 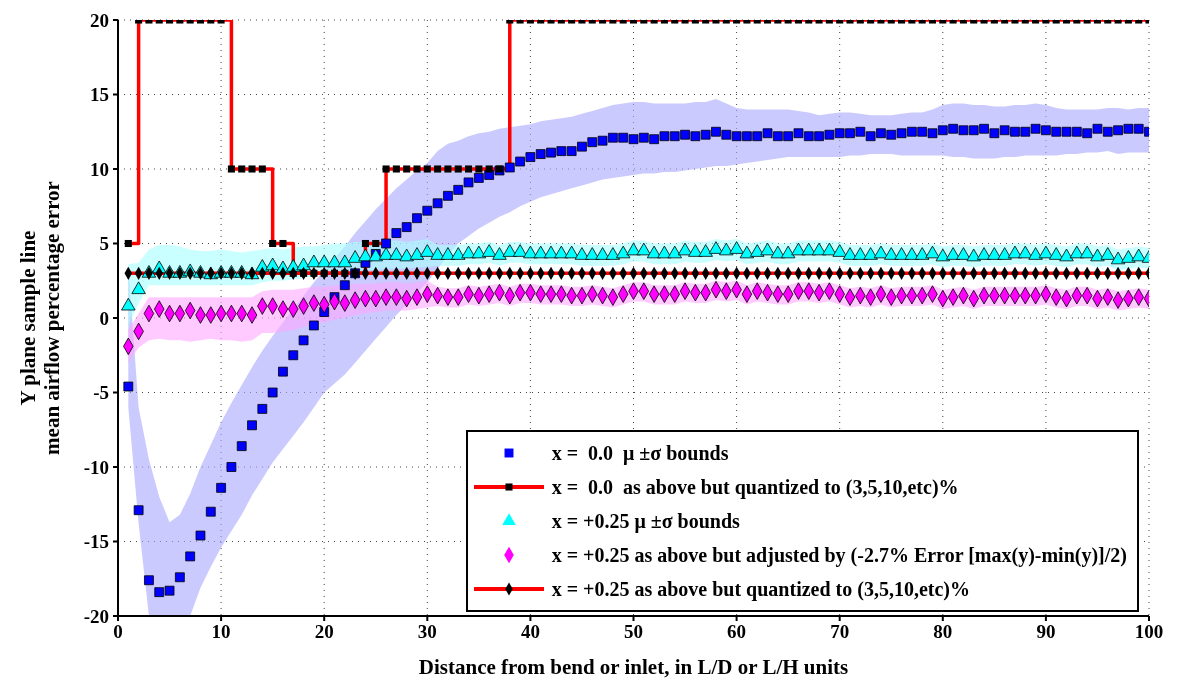 What do you see at coordinates (1046, 632) in the screenshot?
I see `x-tick-label: 90` at bounding box center [1046, 632].